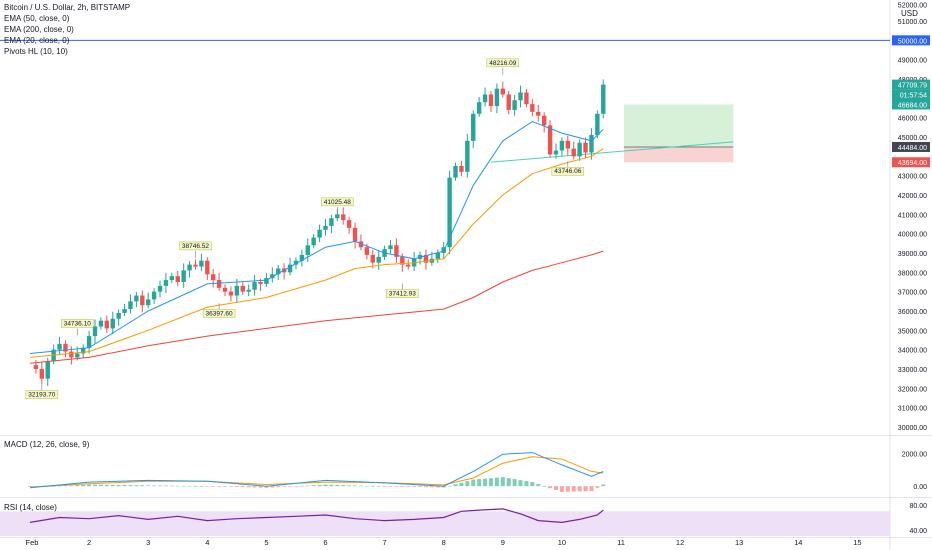  Describe the element at coordinates (912, 312) in the screenshot. I see `price-tick-label: 36000.00` at that location.